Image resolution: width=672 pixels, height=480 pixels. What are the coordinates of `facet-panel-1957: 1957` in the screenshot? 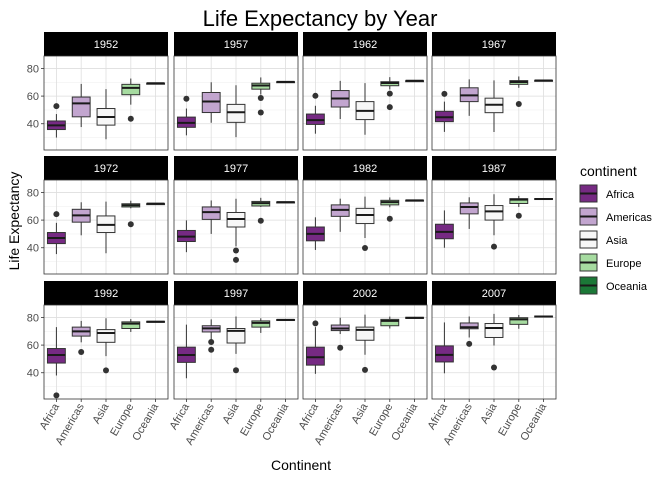 It's located at (236, 91).